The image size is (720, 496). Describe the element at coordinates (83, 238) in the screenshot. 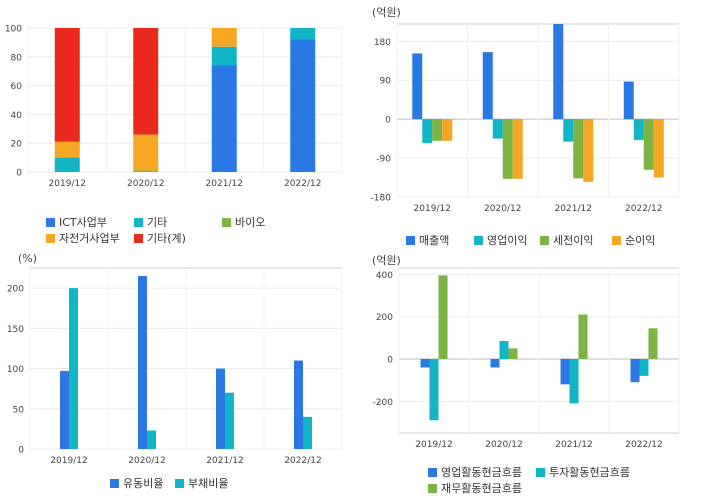

I see `legend-item: 자전거사업부` at that location.